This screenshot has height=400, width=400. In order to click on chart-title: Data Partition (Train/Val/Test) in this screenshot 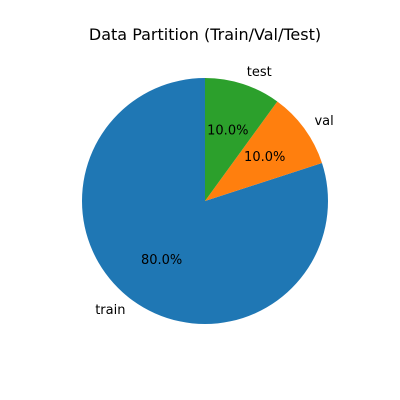, I will do `click(205, 34)`.